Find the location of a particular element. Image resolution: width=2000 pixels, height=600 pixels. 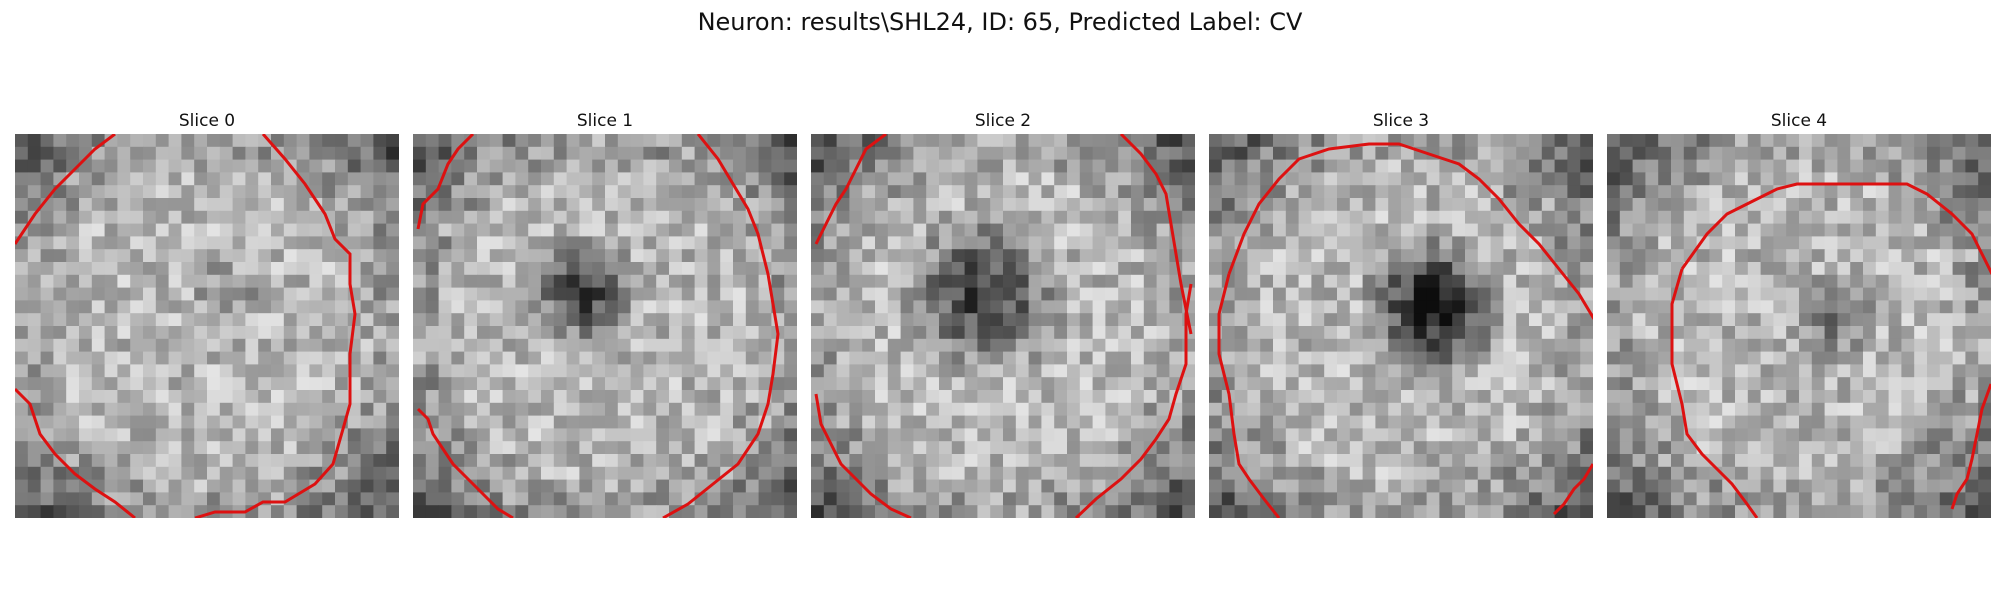

slice-panel-3: Slice 3 is located at coordinates (1401, 313).